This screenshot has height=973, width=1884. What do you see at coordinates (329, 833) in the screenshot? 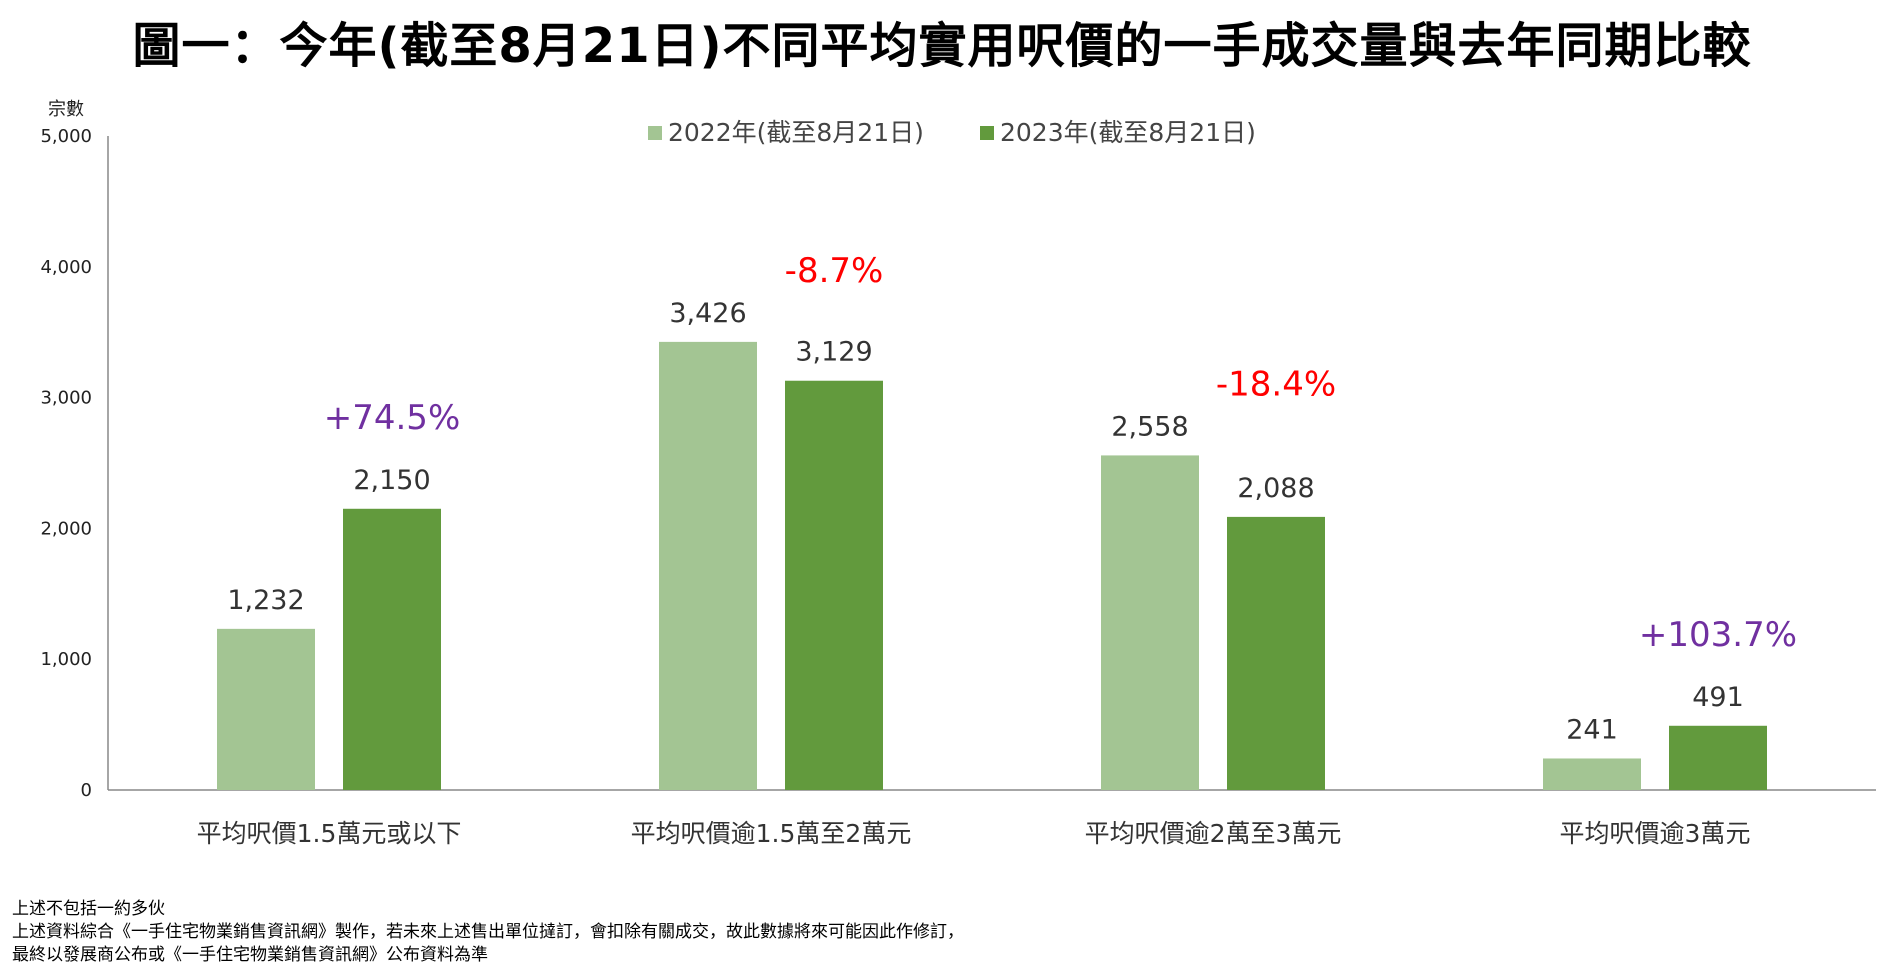
I see `x-category-label: 平均呎價1.5萬元或以下` at bounding box center [329, 833].